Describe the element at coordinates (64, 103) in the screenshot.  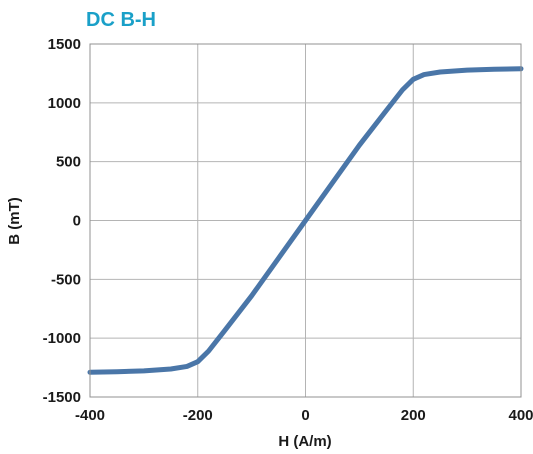
I see `y-tick-label: 1000` at that location.